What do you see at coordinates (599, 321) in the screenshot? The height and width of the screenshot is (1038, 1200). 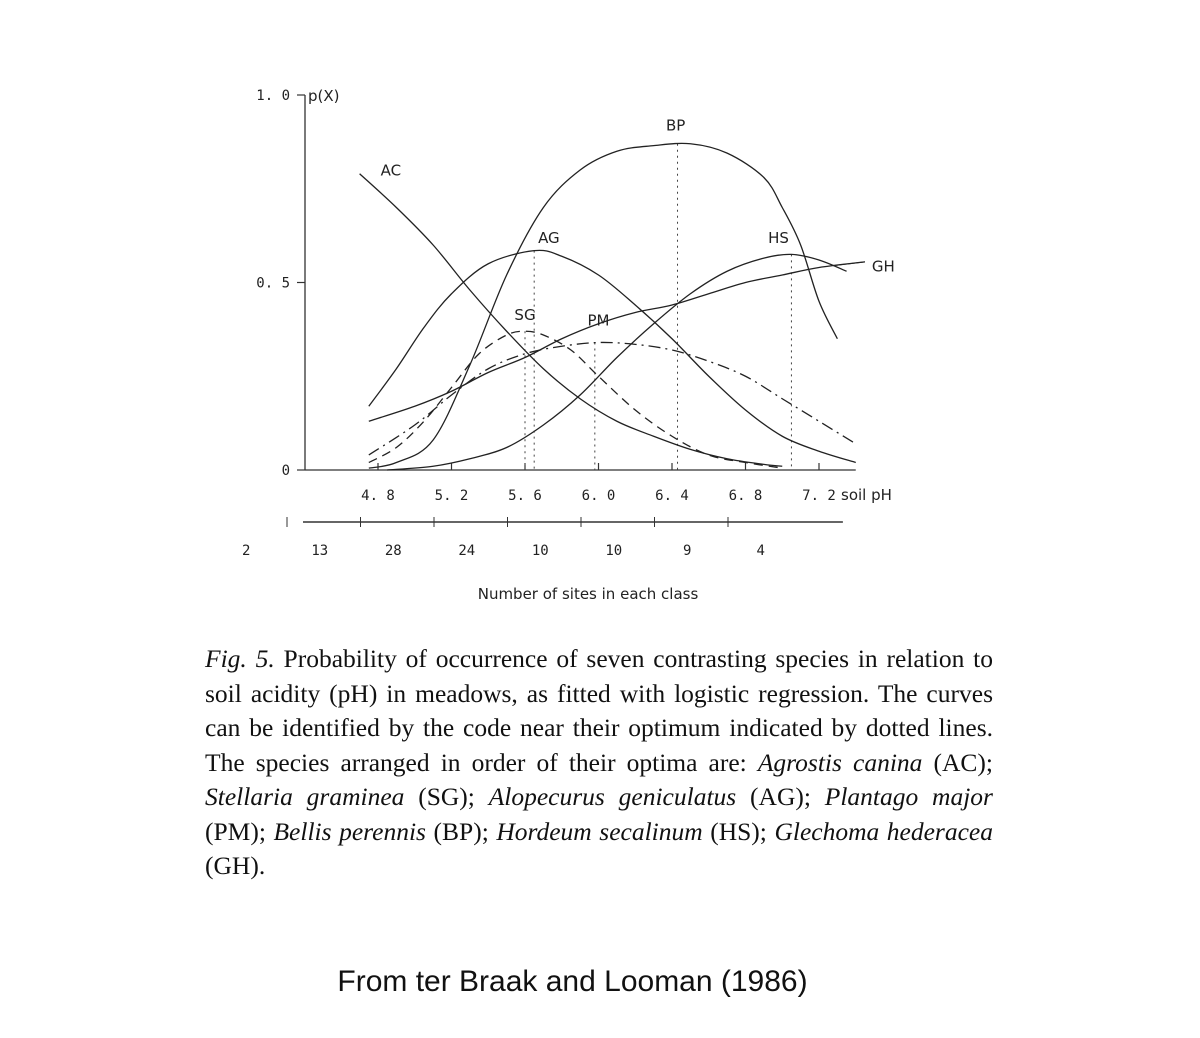 I see `curve-label-pm: PM` at bounding box center [599, 321].